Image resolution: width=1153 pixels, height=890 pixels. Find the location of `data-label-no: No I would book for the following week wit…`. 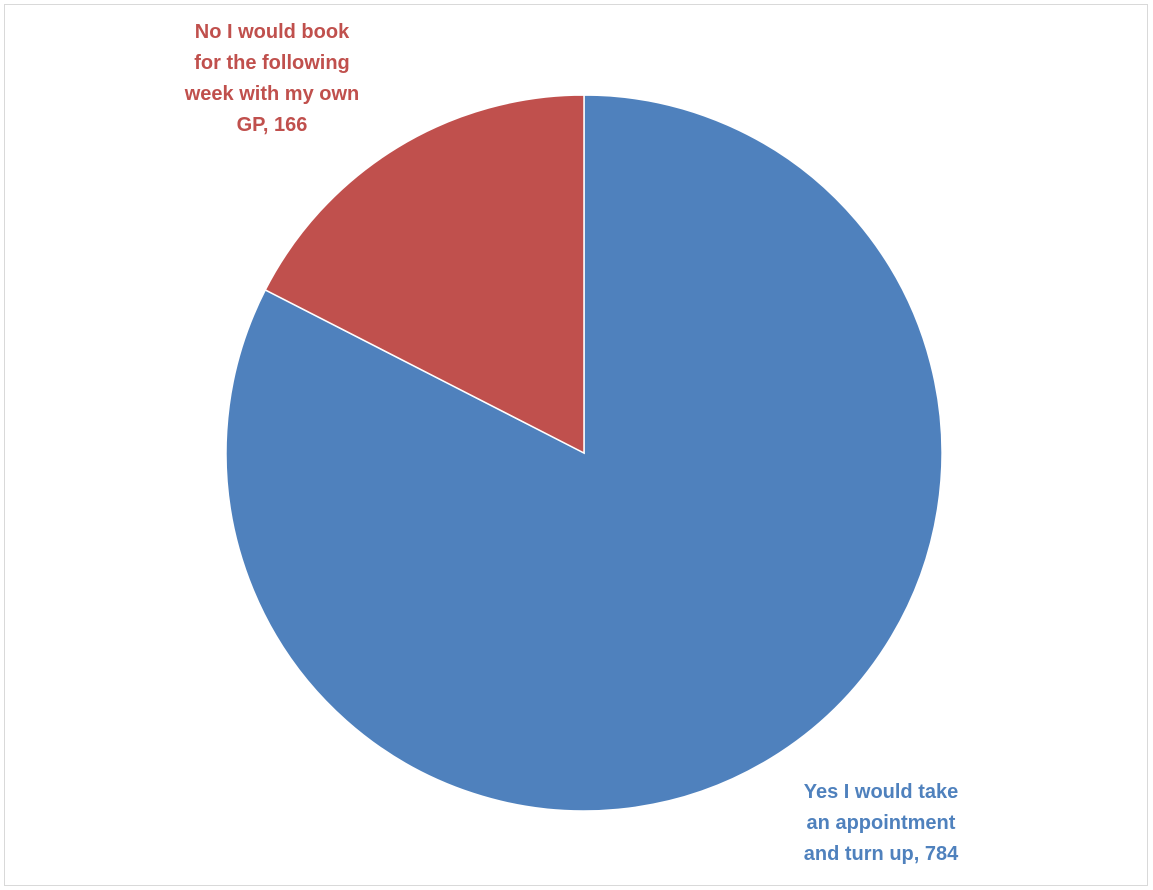

data-label-no: No I would book for the following week wit… is located at coordinates (271, 78).